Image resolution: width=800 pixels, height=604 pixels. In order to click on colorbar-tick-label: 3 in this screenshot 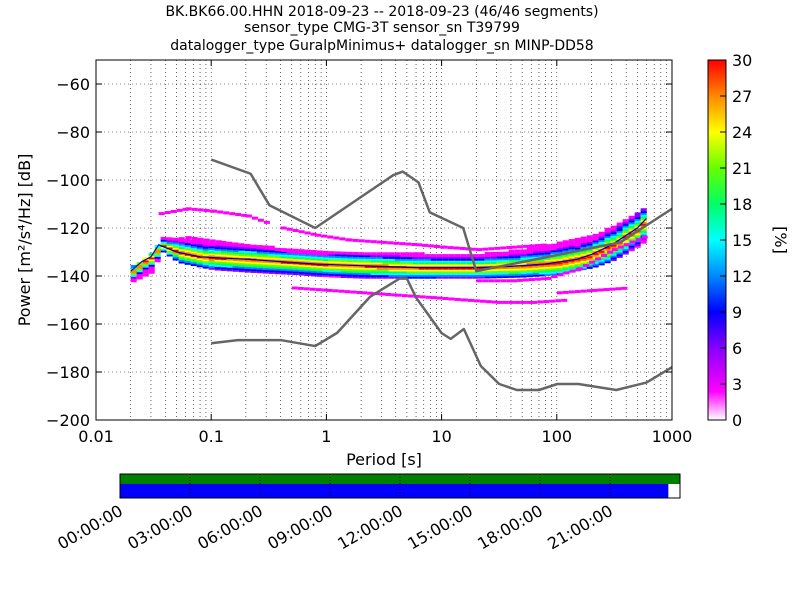, I will do `click(737, 384)`.